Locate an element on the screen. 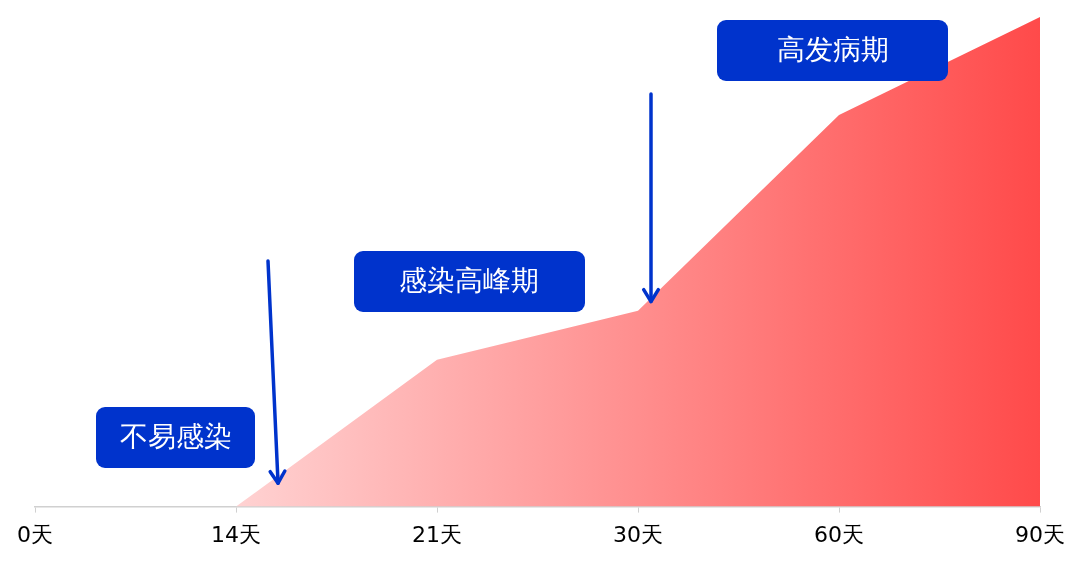 Image resolution: width=1080 pixels, height=571 pixels. x-tick-label: 60天 is located at coordinates (839, 534).